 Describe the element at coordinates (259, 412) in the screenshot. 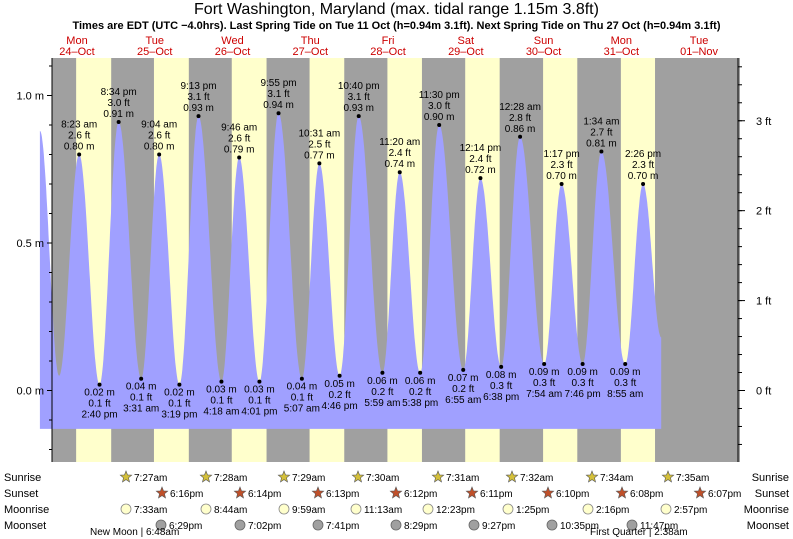

I see `tide-time-label: 4:01 pm` at that location.